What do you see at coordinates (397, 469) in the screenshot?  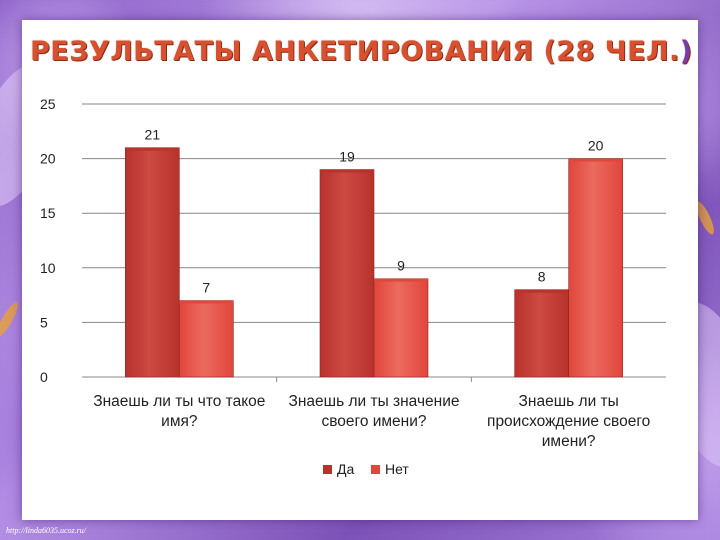 I see `legend-label: Нет` at bounding box center [397, 469].